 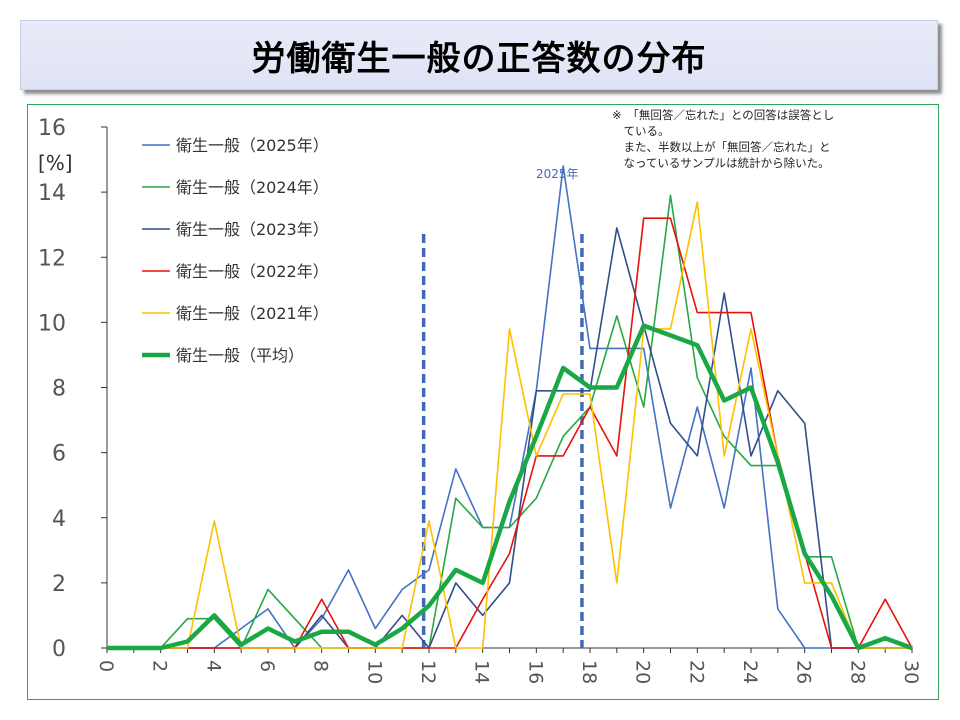 I want to click on legend-label: 衛生一般（2021年）, so click(x=252, y=313).